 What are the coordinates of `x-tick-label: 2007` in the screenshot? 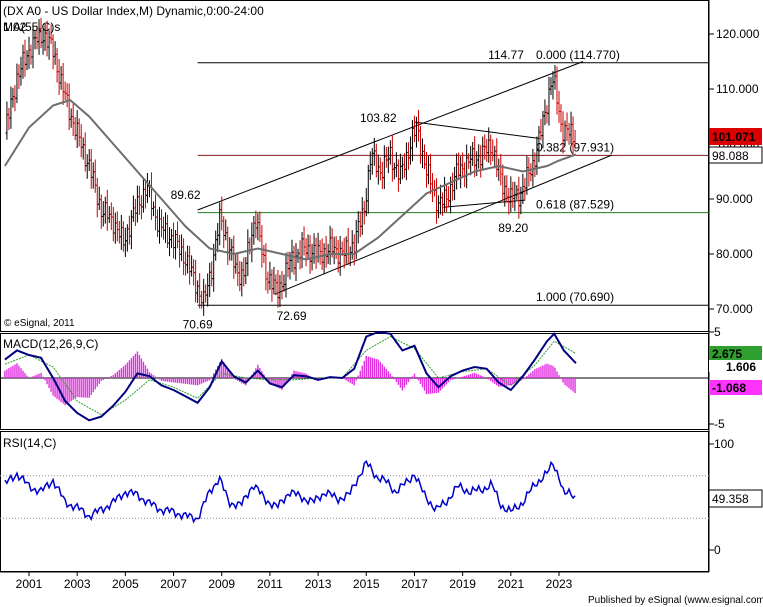 It's located at (173, 584).